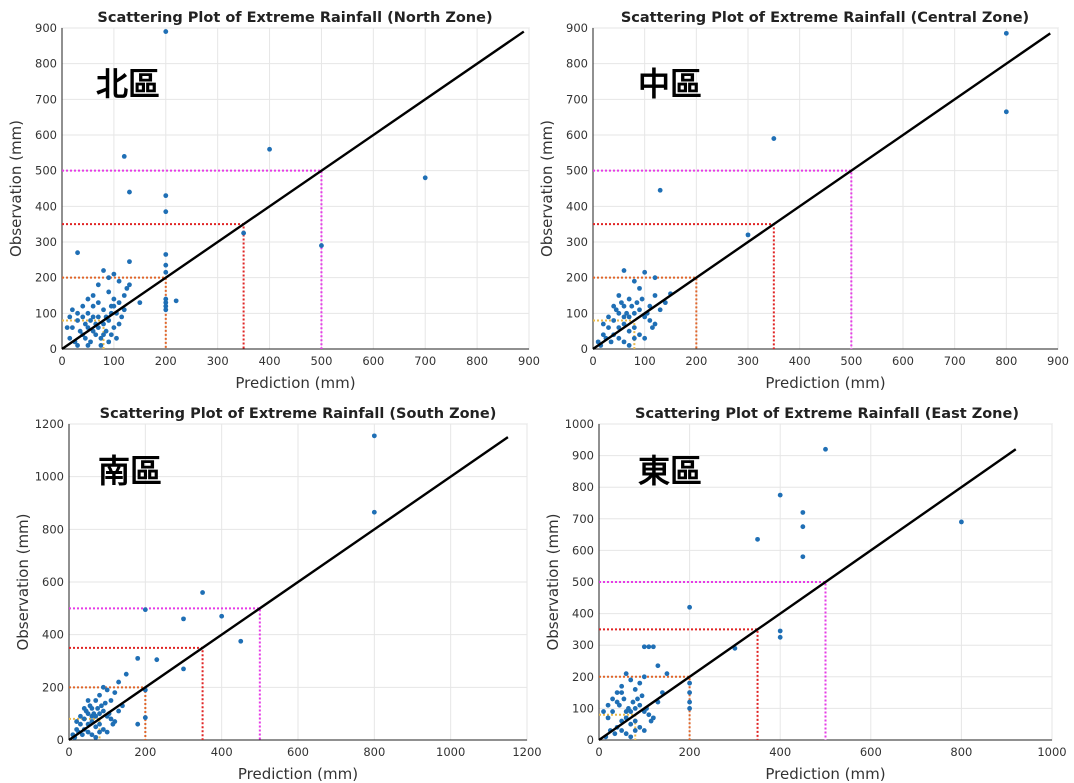 This screenshot has width=1074, height=783. I want to click on y-tick-label: 900, so click(583, 456).